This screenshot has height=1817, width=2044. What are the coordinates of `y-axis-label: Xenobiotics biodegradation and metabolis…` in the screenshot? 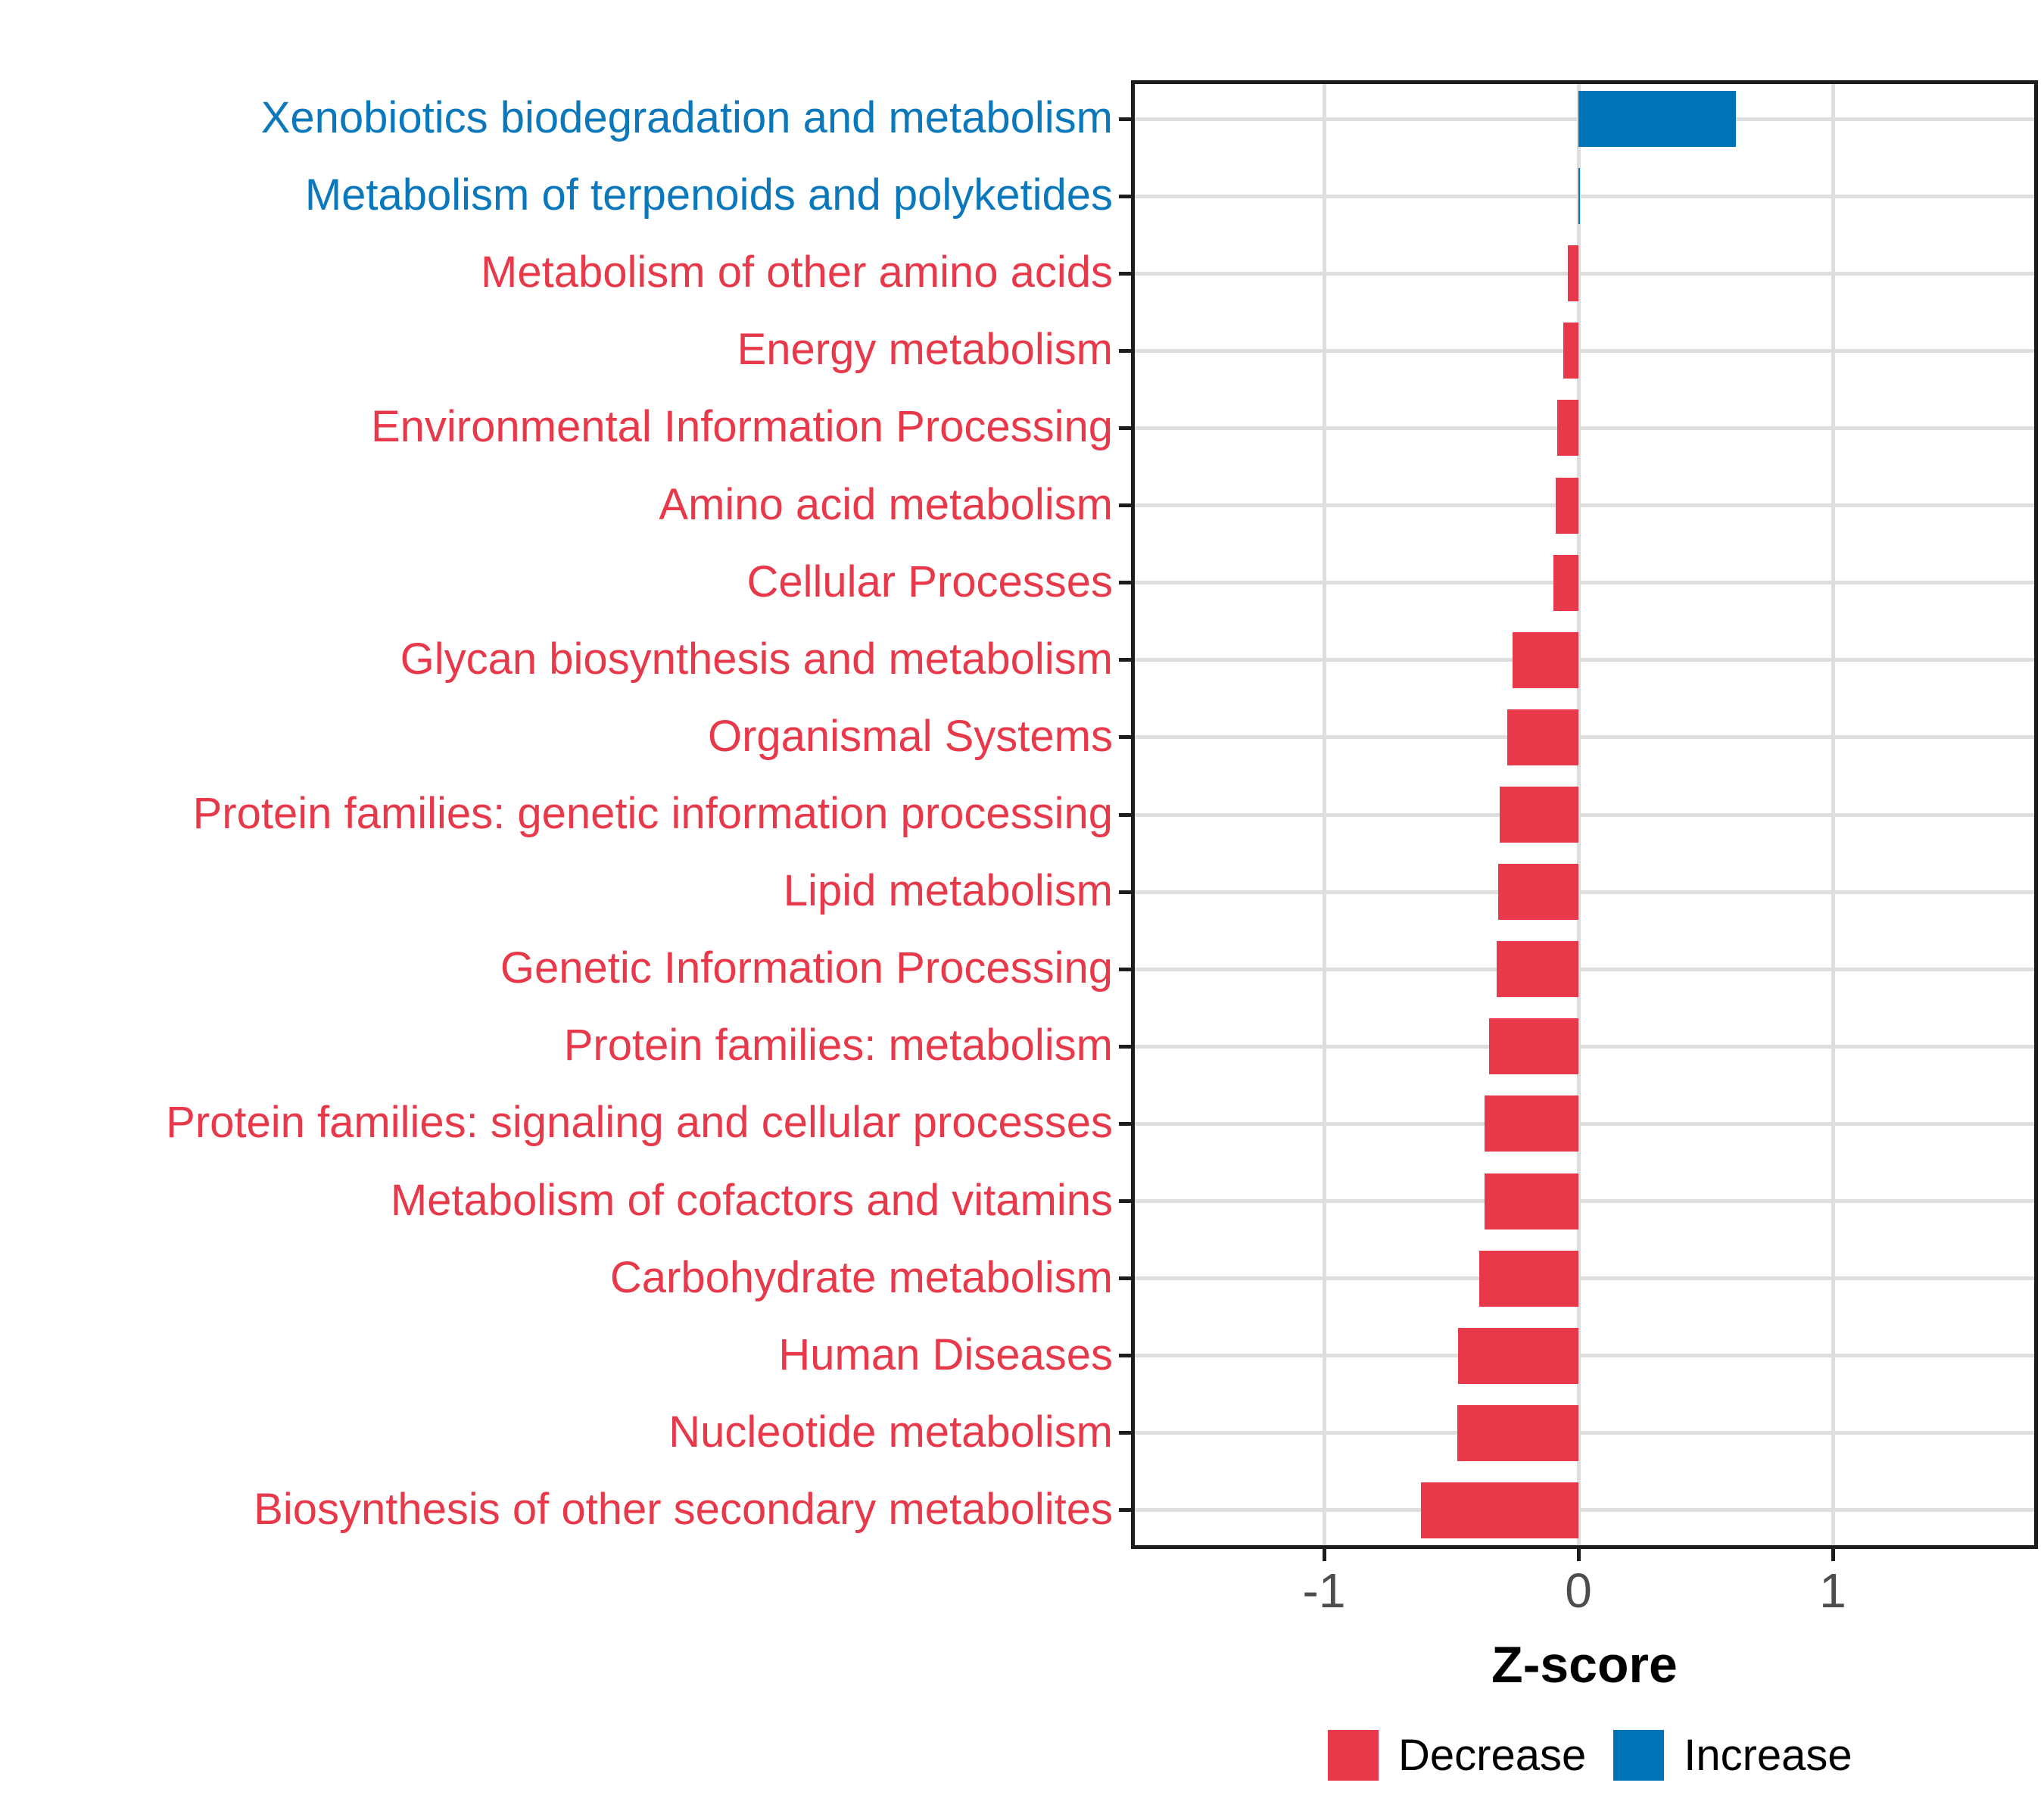 It's located at (686, 117).